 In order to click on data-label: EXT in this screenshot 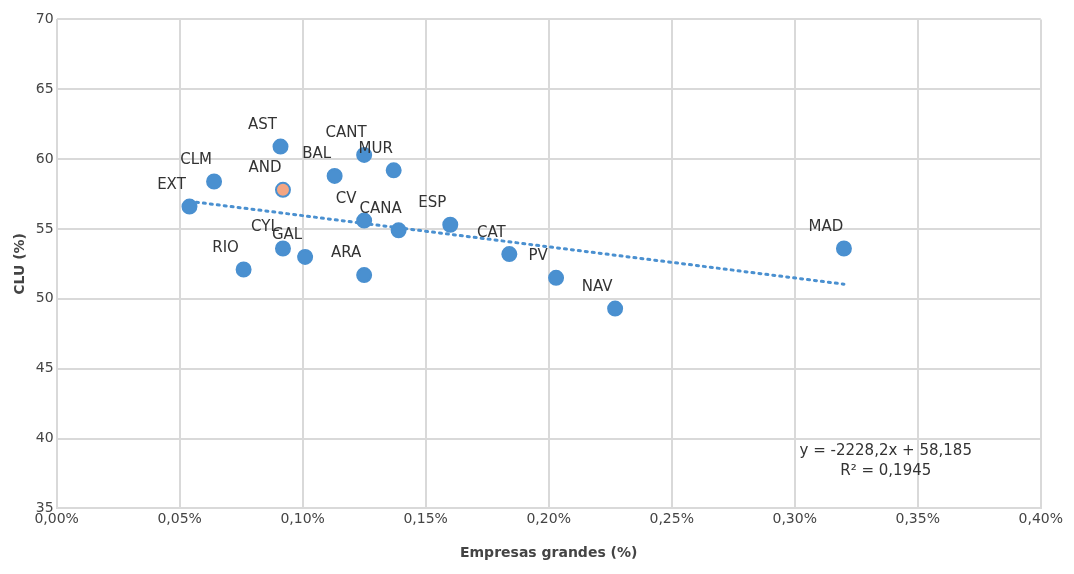, I will do `click(172, 184)`.